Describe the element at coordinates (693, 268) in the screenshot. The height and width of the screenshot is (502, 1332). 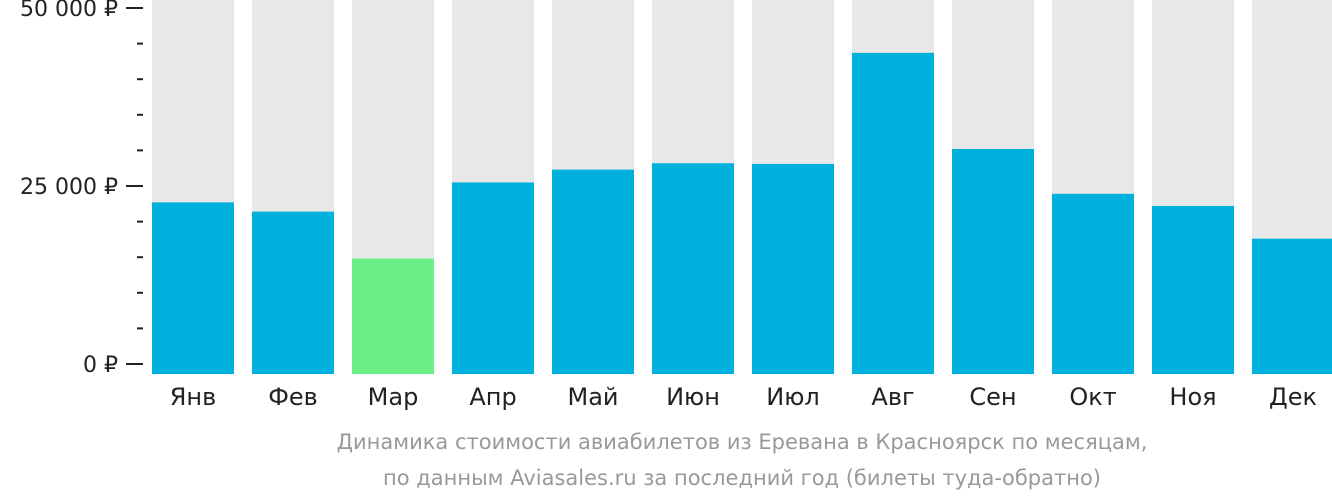
I see `bar-Июн` at that location.